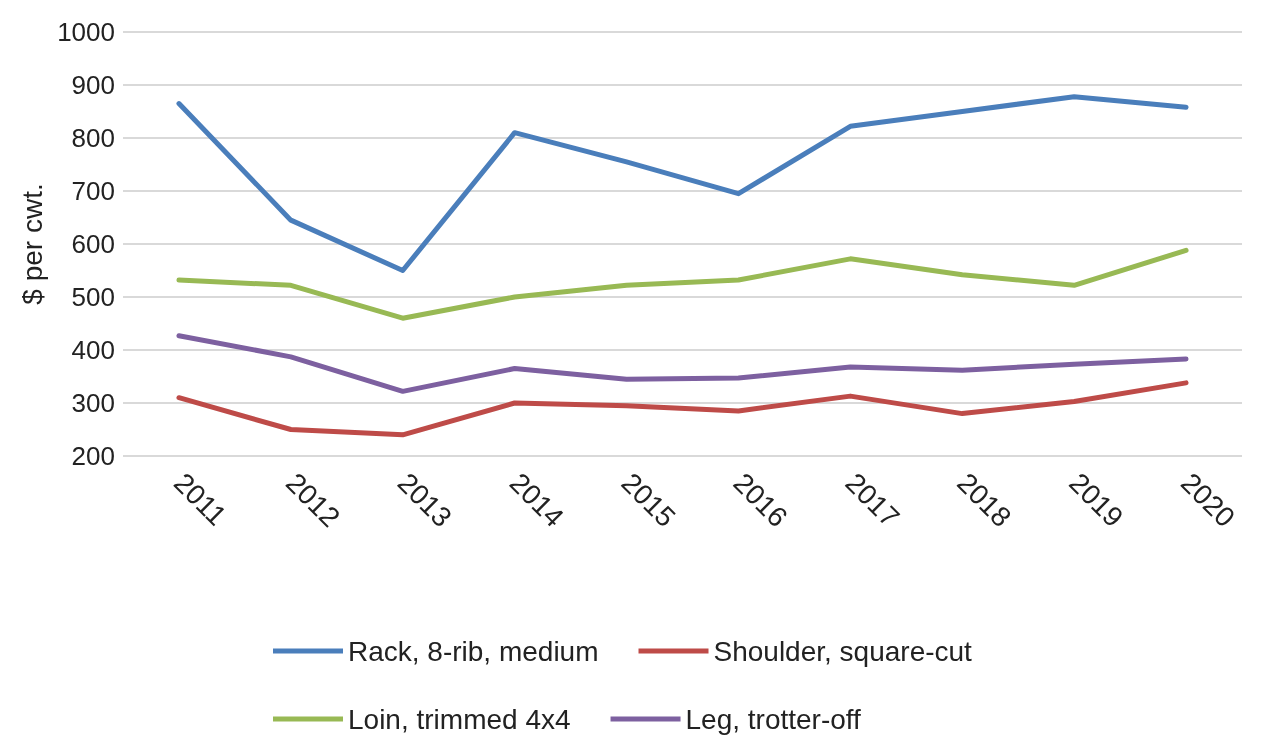 The height and width of the screenshot is (754, 1276). What do you see at coordinates (32, 244) in the screenshot?
I see `y-axis-title: $ per cwt.` at bounding box center [32, 244].